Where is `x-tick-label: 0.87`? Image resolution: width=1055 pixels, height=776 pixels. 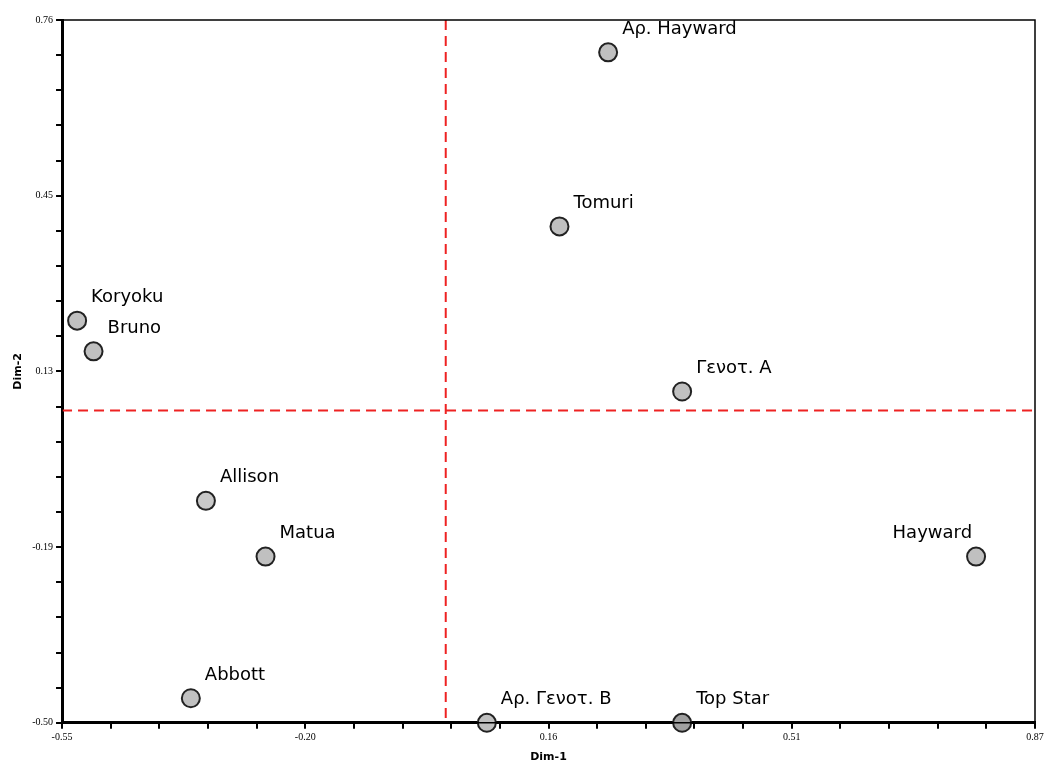 x-tick-label: 0.87 is located at coordinates (1035, 737).